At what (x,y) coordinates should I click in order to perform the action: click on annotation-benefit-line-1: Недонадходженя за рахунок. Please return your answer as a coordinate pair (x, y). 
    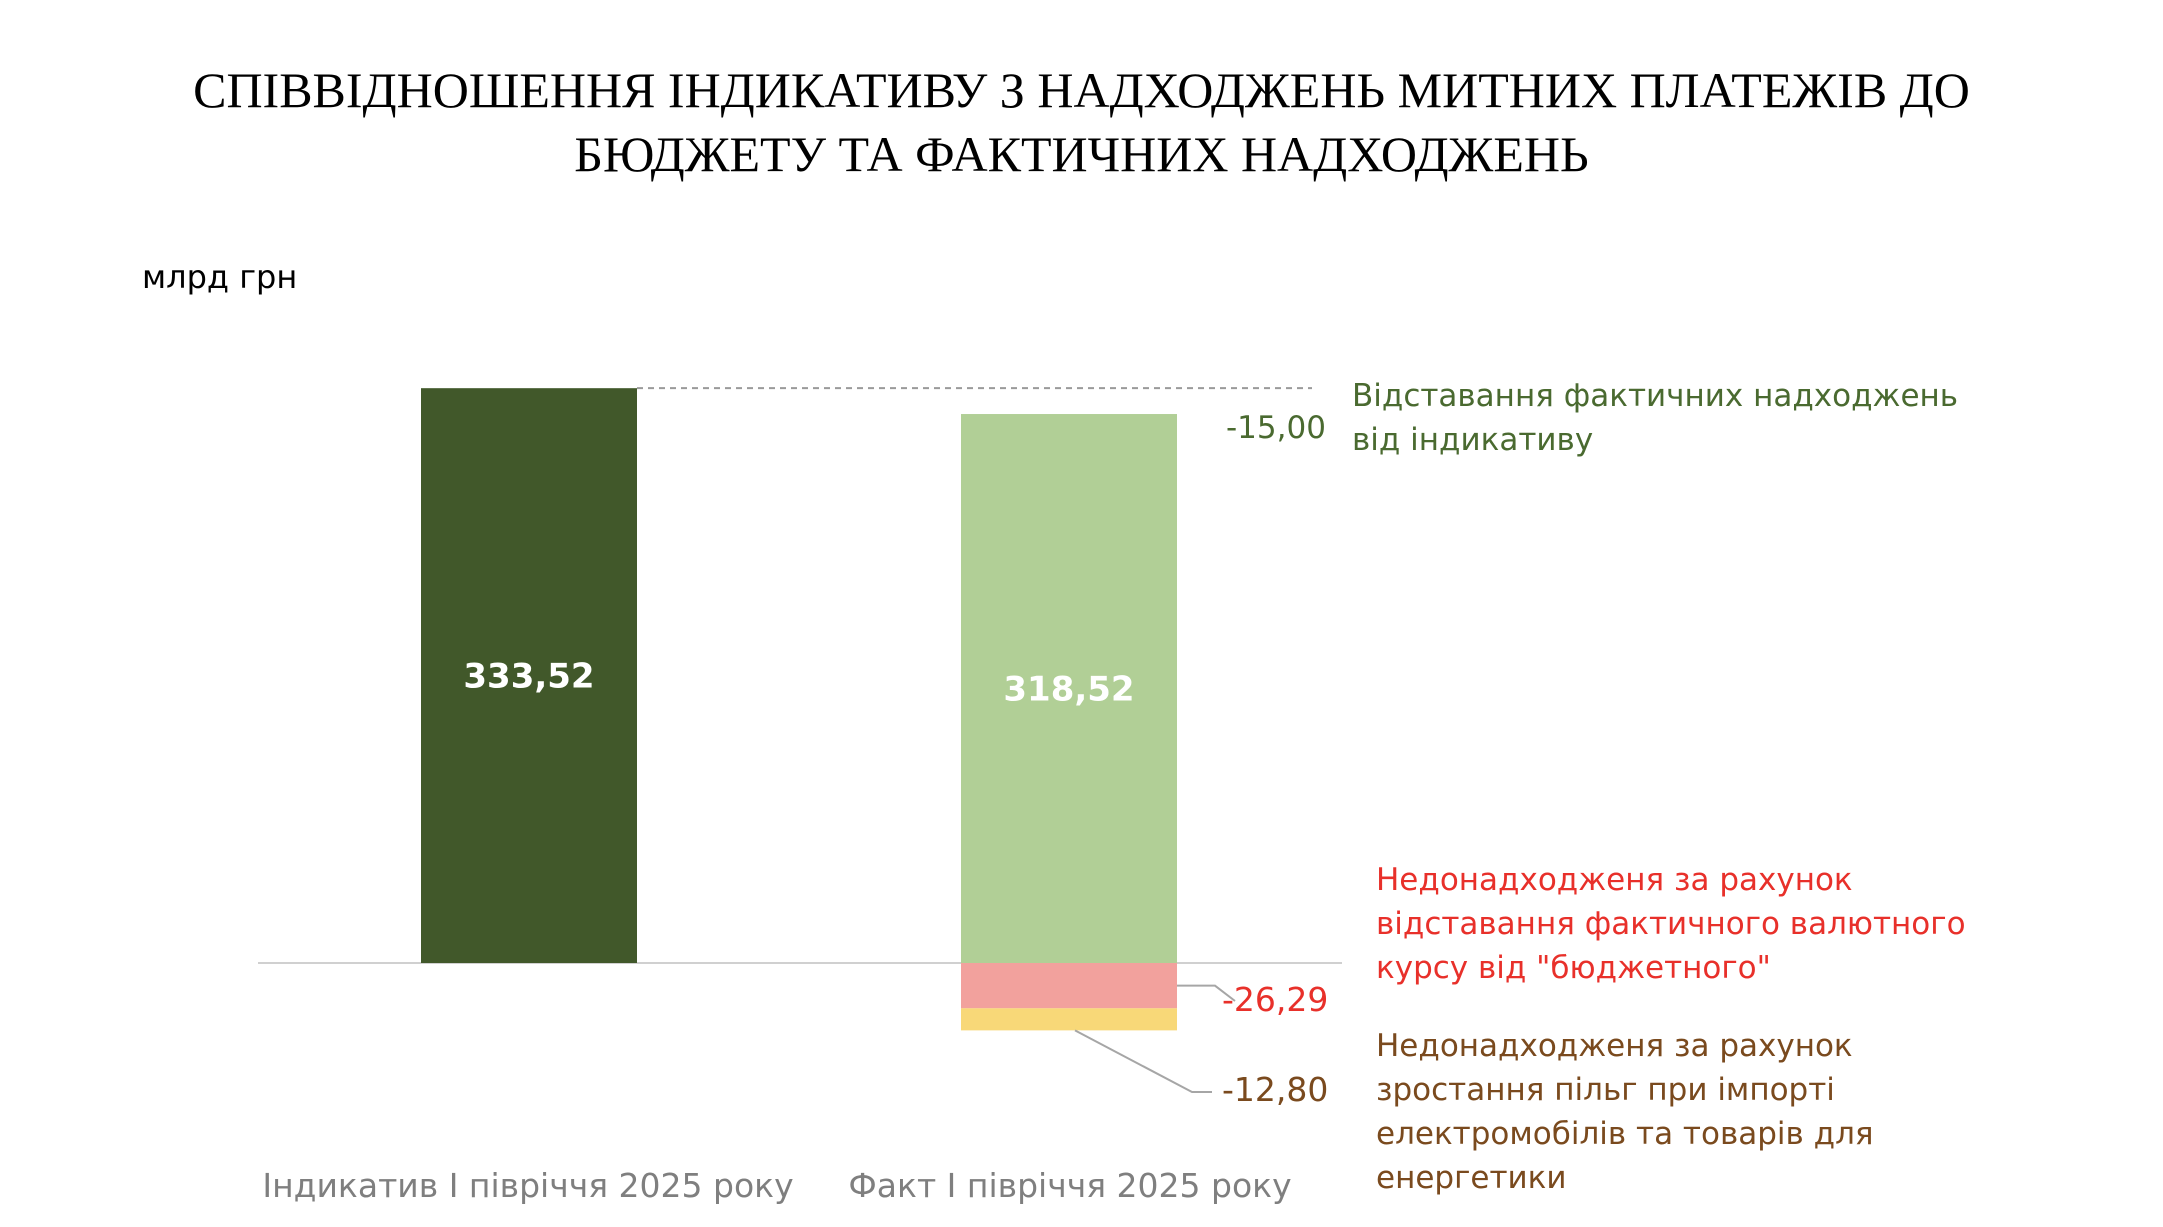
    Looking at the image, I should click on (1614, 1046).